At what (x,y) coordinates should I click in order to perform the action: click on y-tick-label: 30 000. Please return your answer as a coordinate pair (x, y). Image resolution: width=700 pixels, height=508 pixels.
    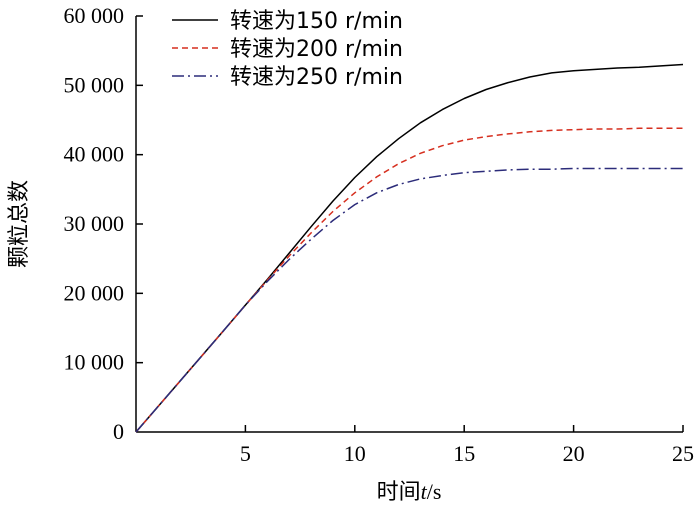
    Looking at the image, I should click on (94, 223).